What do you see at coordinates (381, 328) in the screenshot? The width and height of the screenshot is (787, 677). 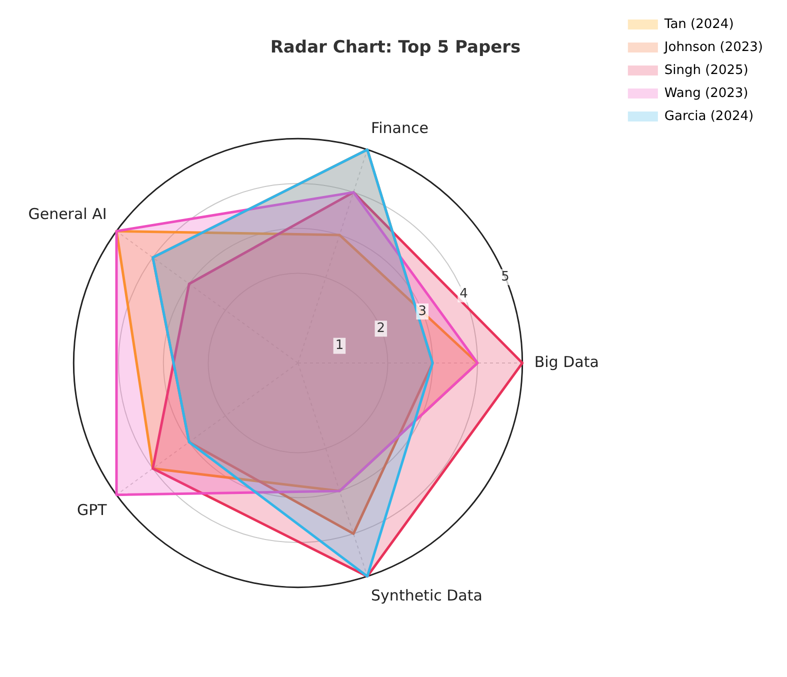 I see `y-tick-label: 2` at bounding box center [381, 328].